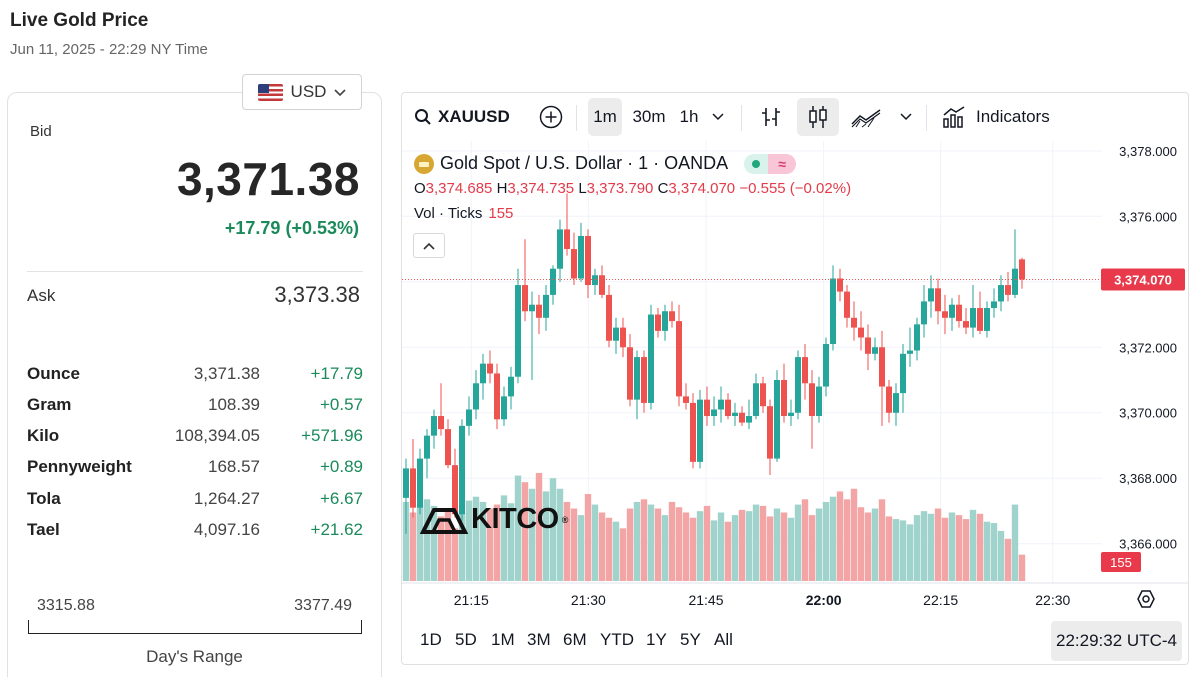 Image resolution: width=1196 pixels, height=677 pixels. Describe the element at coordinates (79, 466) in the screenshot. I see `unit-name: Pennyweight` at that location.